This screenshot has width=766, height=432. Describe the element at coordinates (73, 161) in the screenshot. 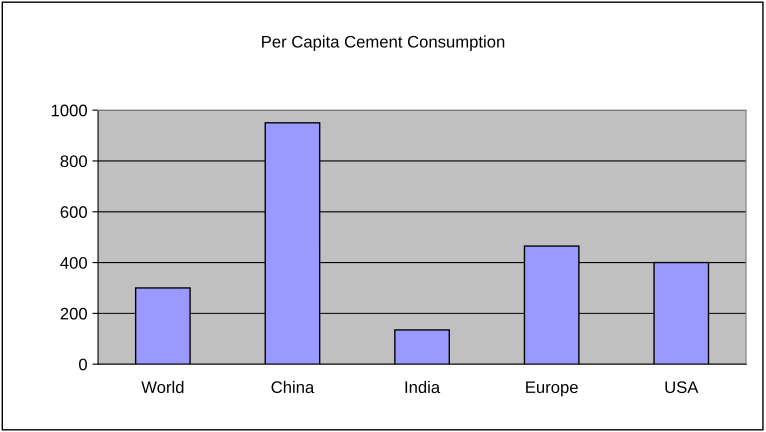

I see `y-tick-label: 800` at that location.